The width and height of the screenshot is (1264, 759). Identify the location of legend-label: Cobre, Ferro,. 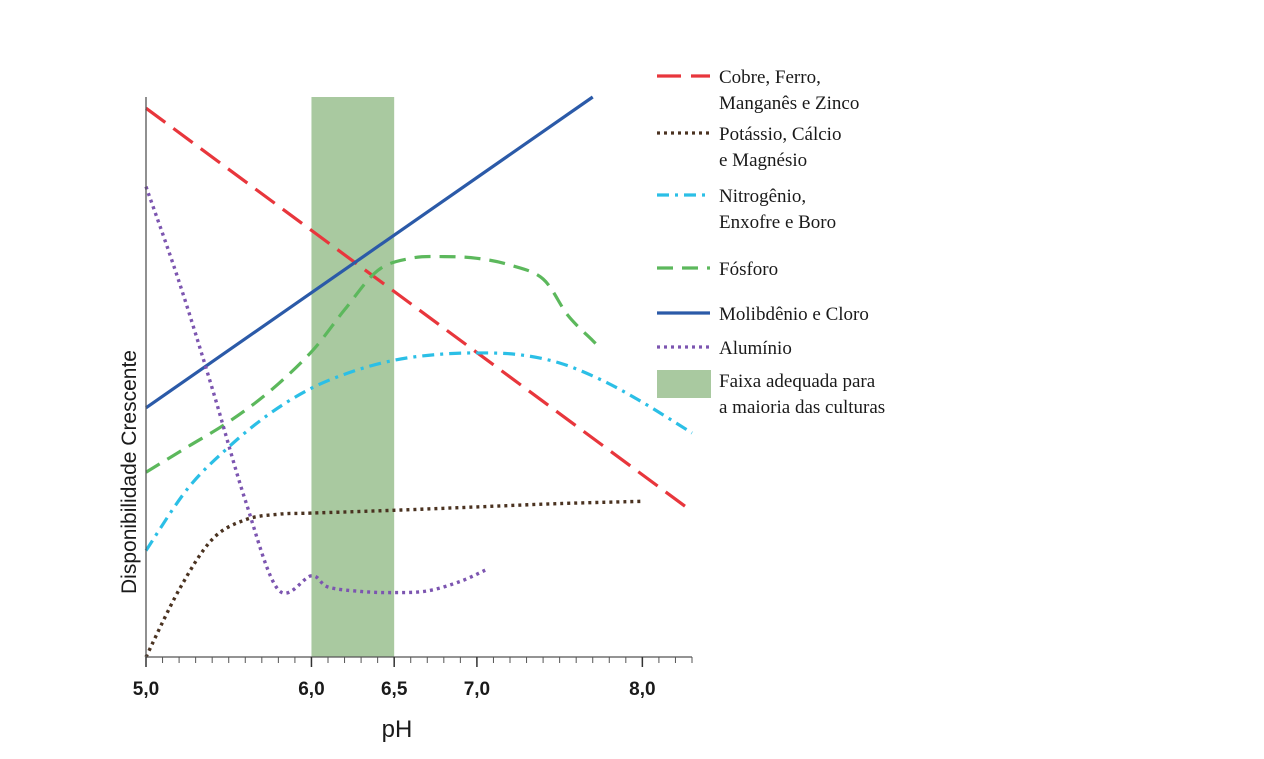
(770, 77).